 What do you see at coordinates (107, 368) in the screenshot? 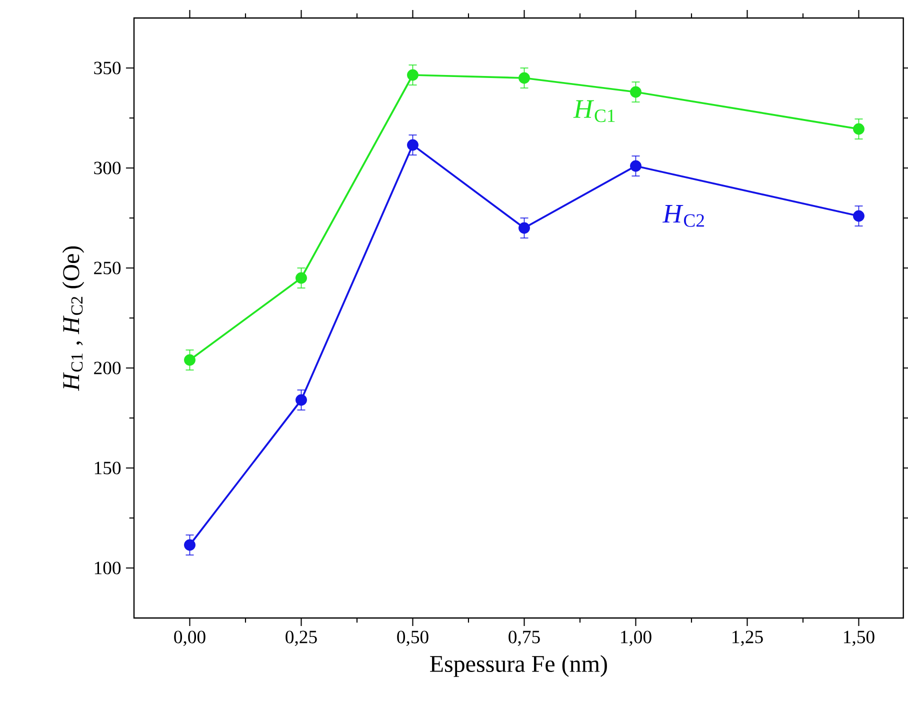
I see `y-tick-label: 200` at bounding box center [107, 368].